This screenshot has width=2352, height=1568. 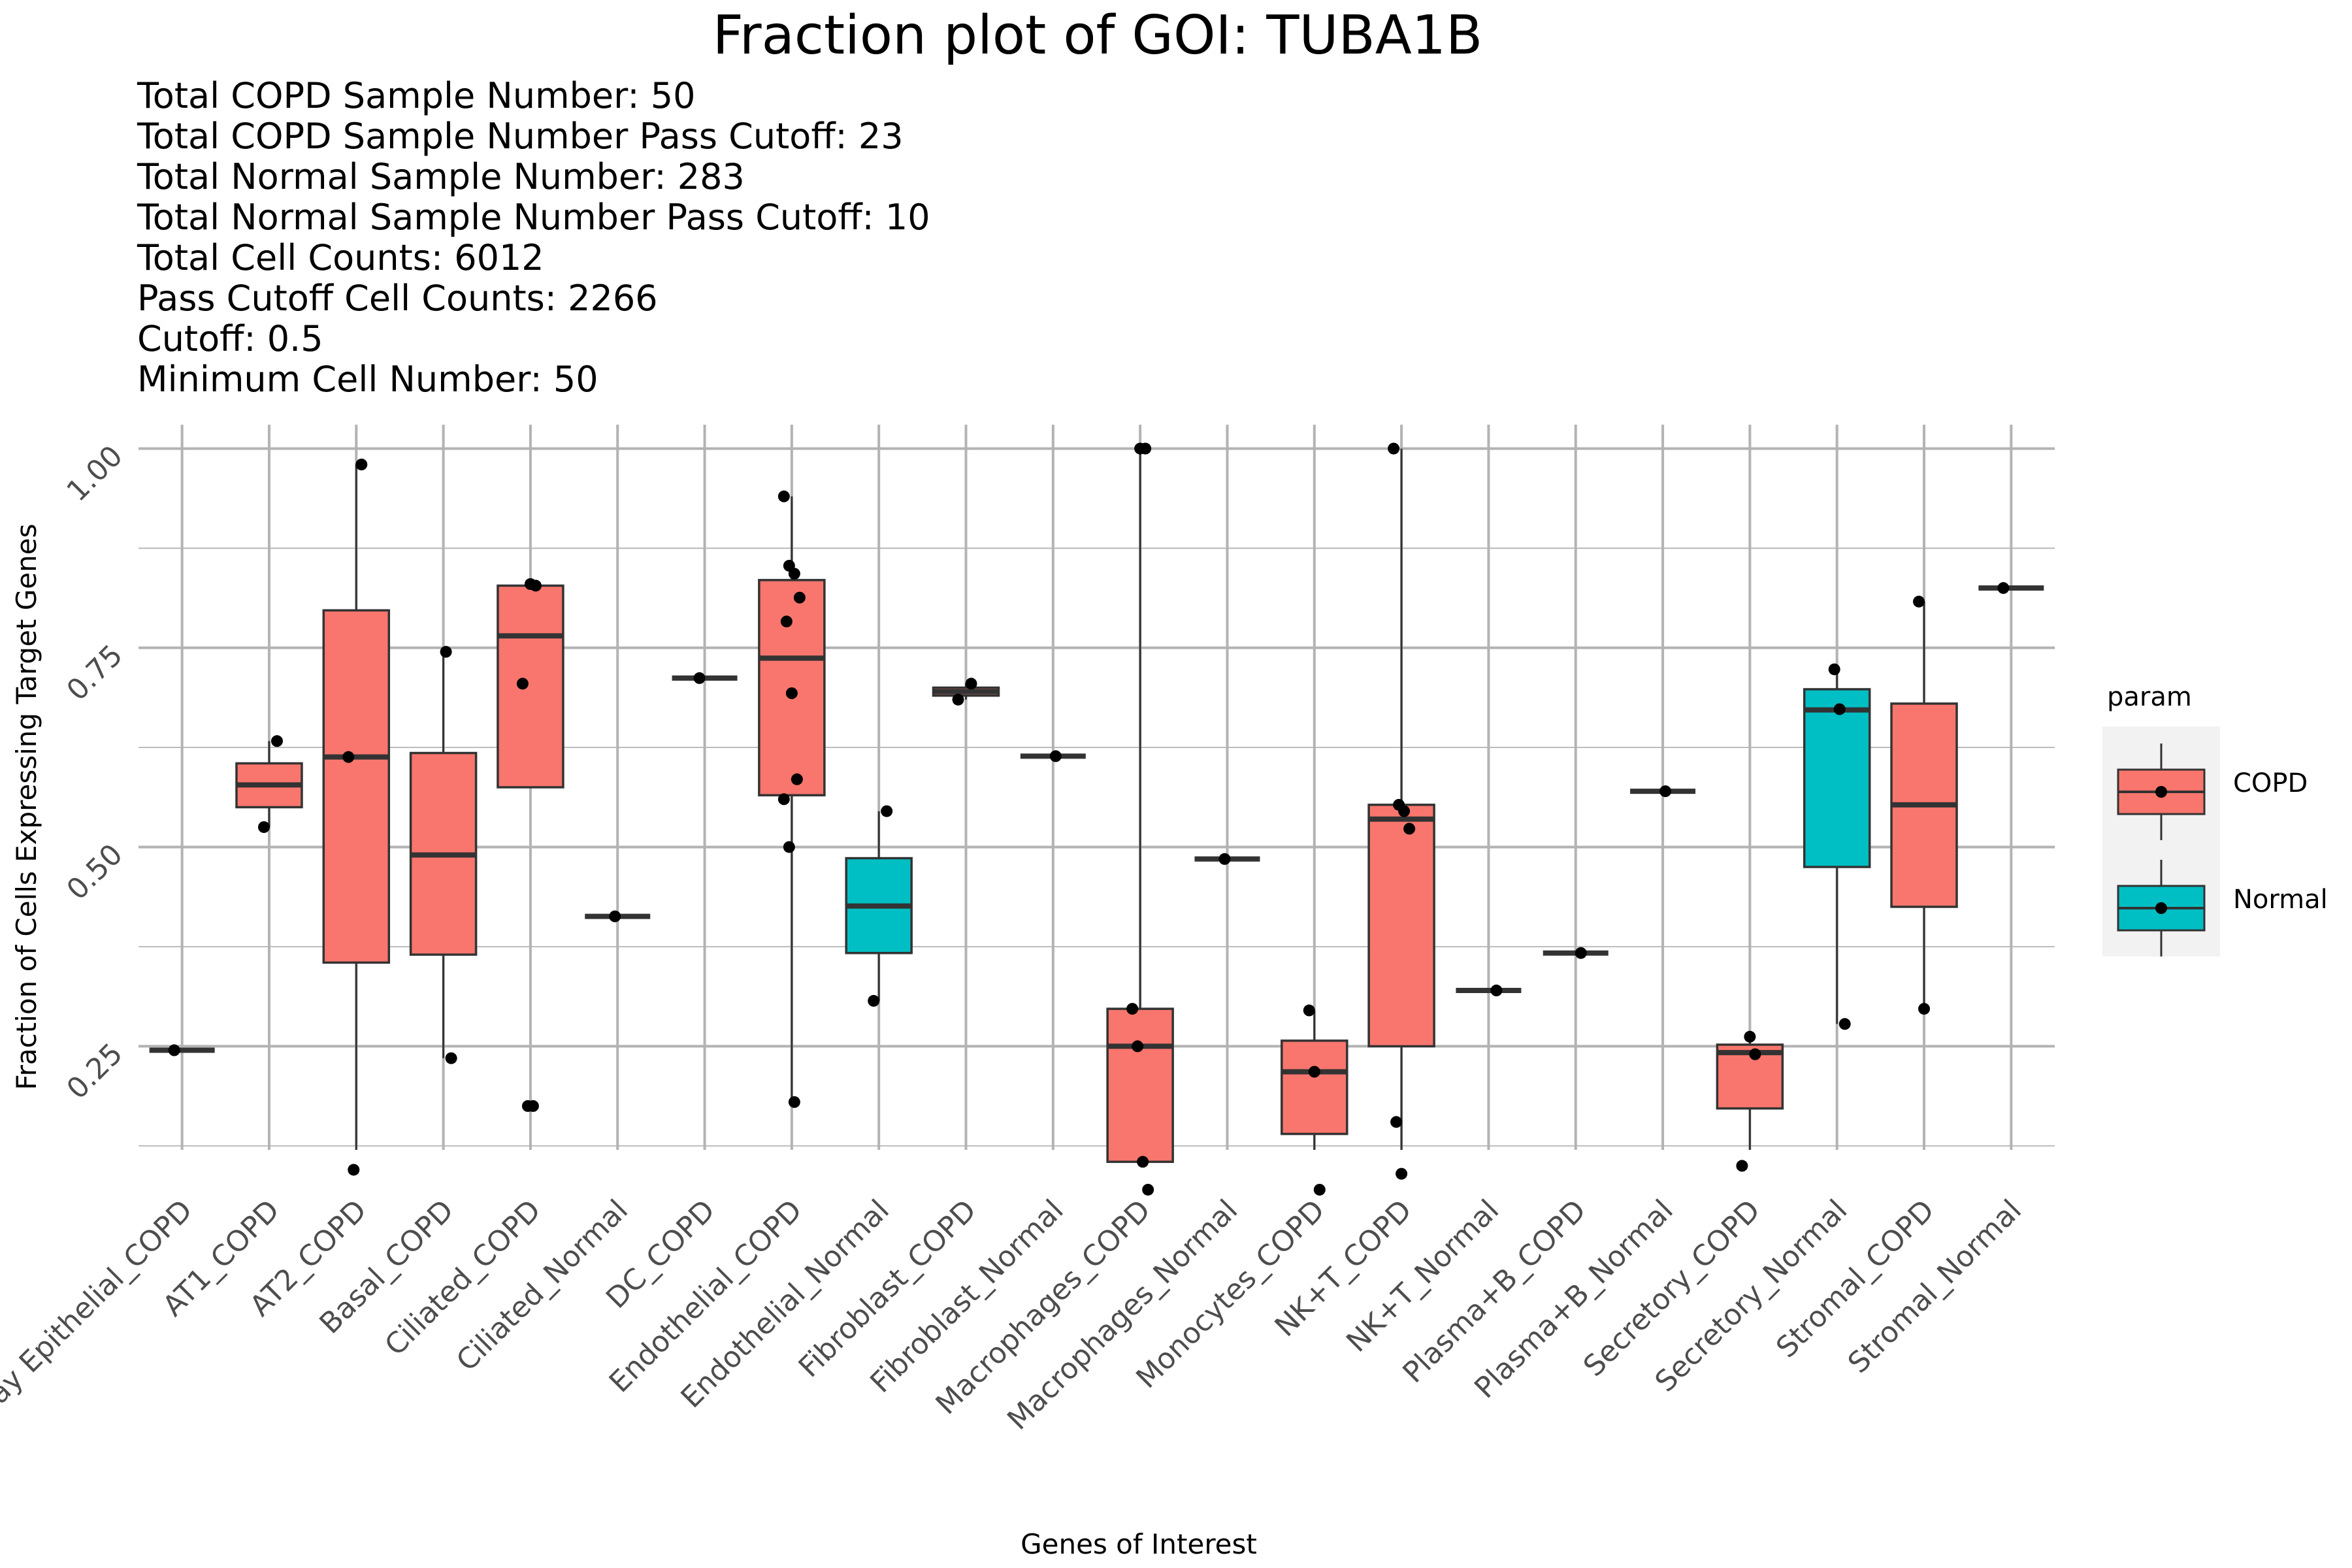 I want to click on box-at2-copd, so click(x=356, y=817).